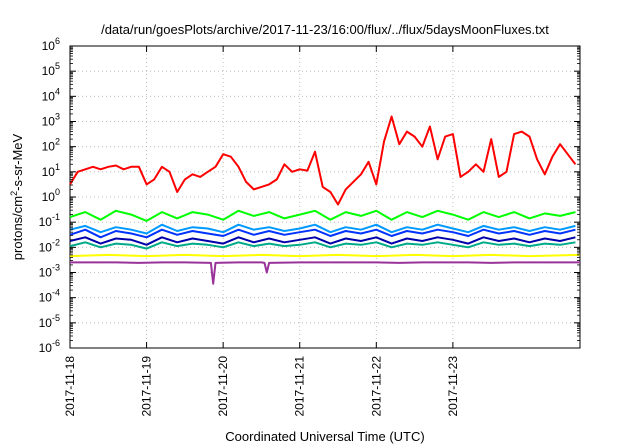 The width and height of the screenshot is (640, 448). What do you see at coordinates (57, 192) in the screenshot?
I see `y-tick-label-exp: 0` at bounding box center [57, 192].